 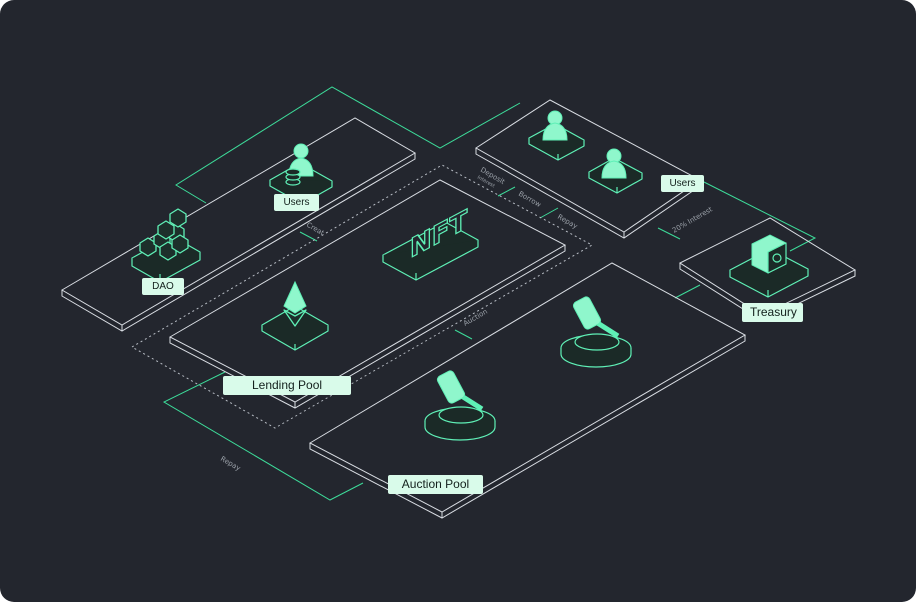 What do you see at coordinates (475, 318) in the screenshot?
I see `edge-label-auction: Auction` at bounding box center [475, 318].